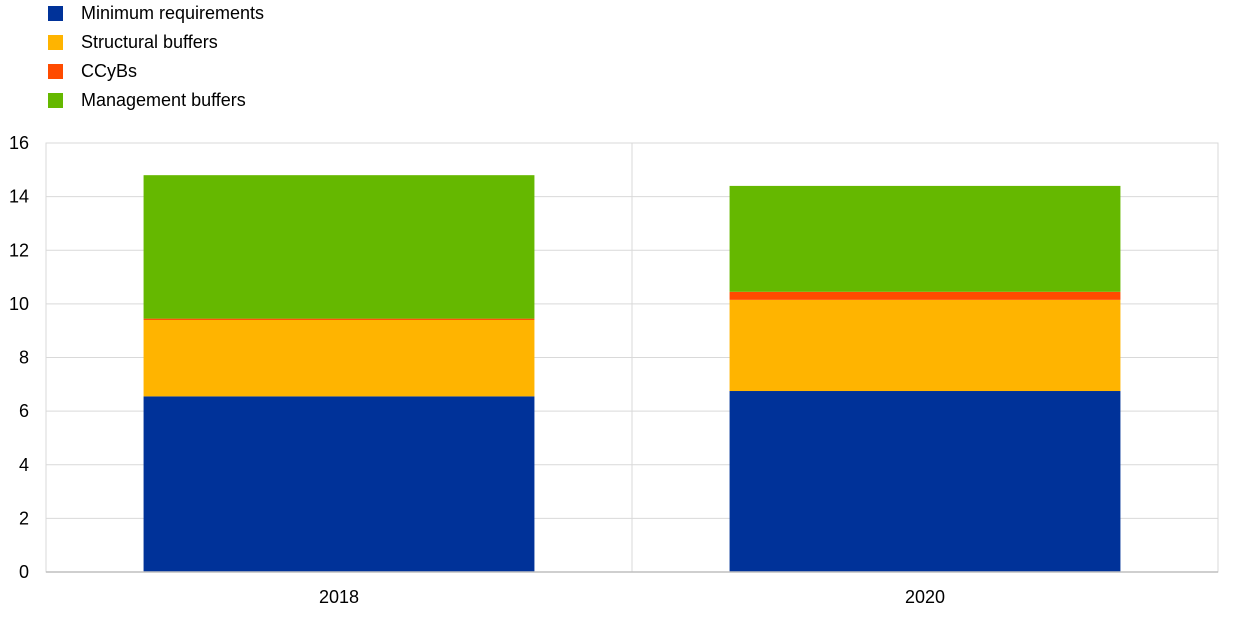 The image size is (1240, 620). What do you see at coordinates (173, 13) in the screenshot?
I see `legend-label-minimum-requirements: Minimum requirements` at bounding box center [173, 13].